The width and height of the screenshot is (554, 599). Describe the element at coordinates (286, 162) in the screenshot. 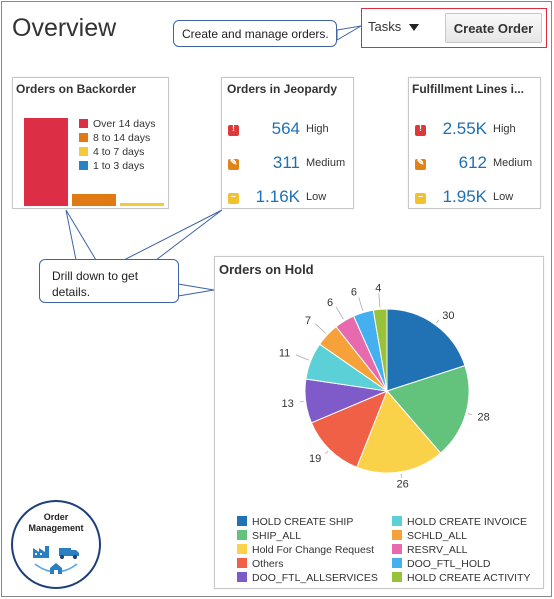

I see `jeopardy-value: 311` at that location.